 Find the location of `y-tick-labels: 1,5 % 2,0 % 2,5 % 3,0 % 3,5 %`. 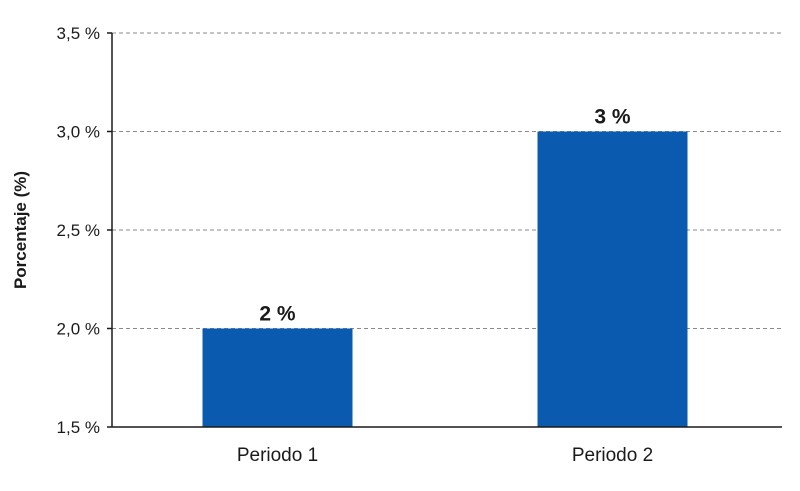

y-tick-labels: 1,5 % 2,0 % 2,5 % 3,0 % 3,5 % is located at coordinates (84, 230).